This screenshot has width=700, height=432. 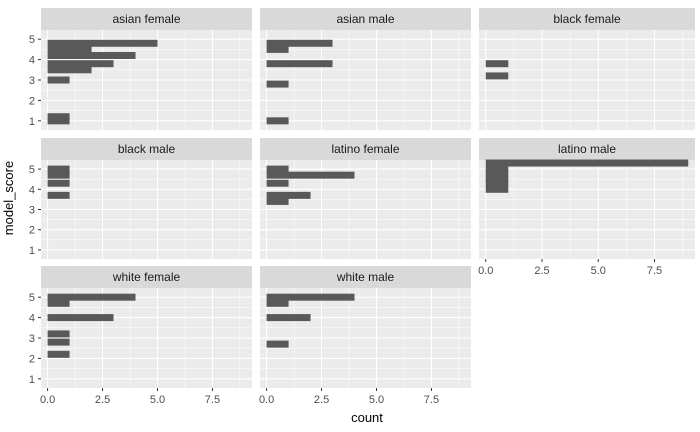 I want to click on facet-strip-label: black male, so click(x=147, y=149).